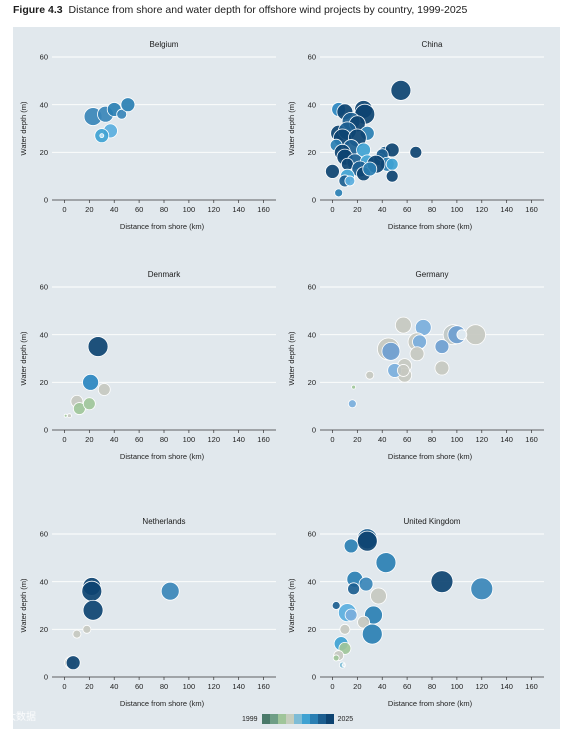  What do you see at coordinates (21, 717) in the screenshot?
I see `watermark-text: 大数据` at bounding box center [21, 717].